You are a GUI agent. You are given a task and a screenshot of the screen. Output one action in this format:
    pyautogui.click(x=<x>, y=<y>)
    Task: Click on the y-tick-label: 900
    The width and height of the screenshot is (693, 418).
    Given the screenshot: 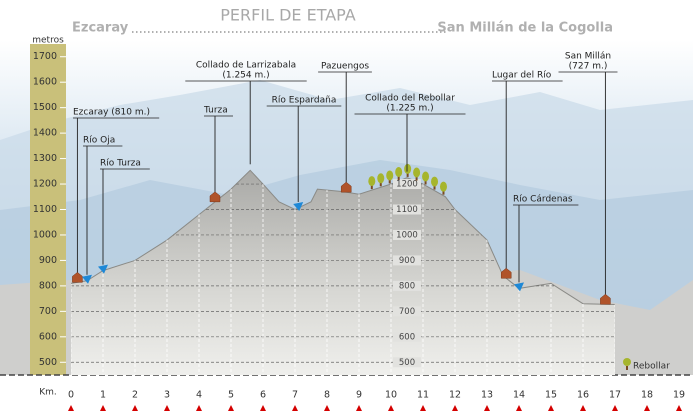 What is the action you would take?
    pyautogui.click(x=48, y=260)
    